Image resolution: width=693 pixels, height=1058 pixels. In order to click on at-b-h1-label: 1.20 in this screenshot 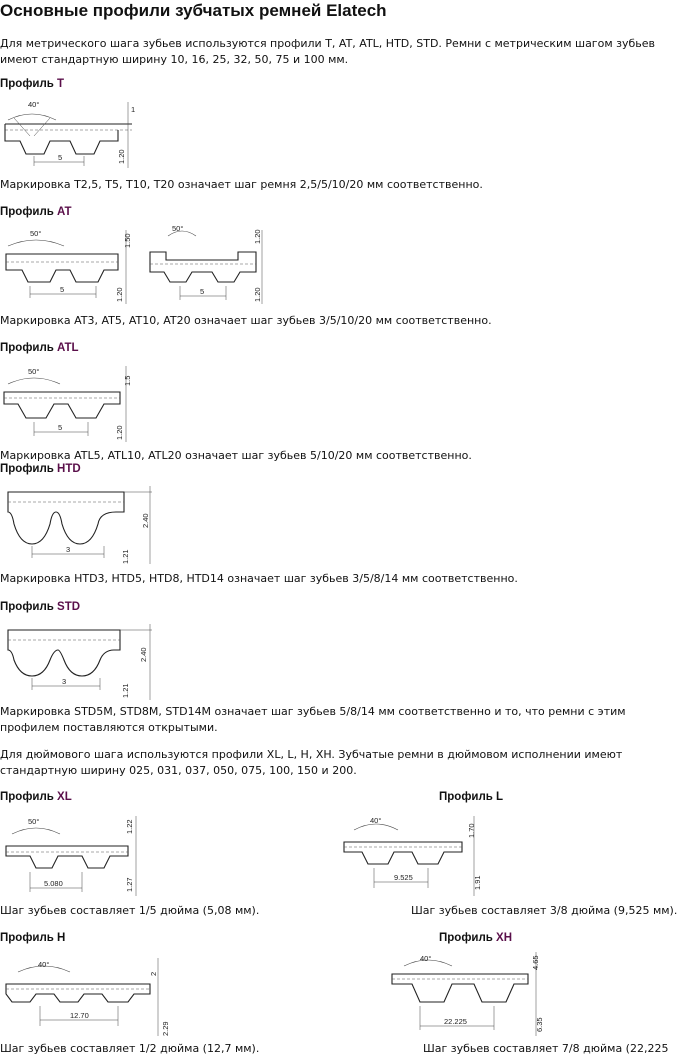, I will do `click(257, 236)`.